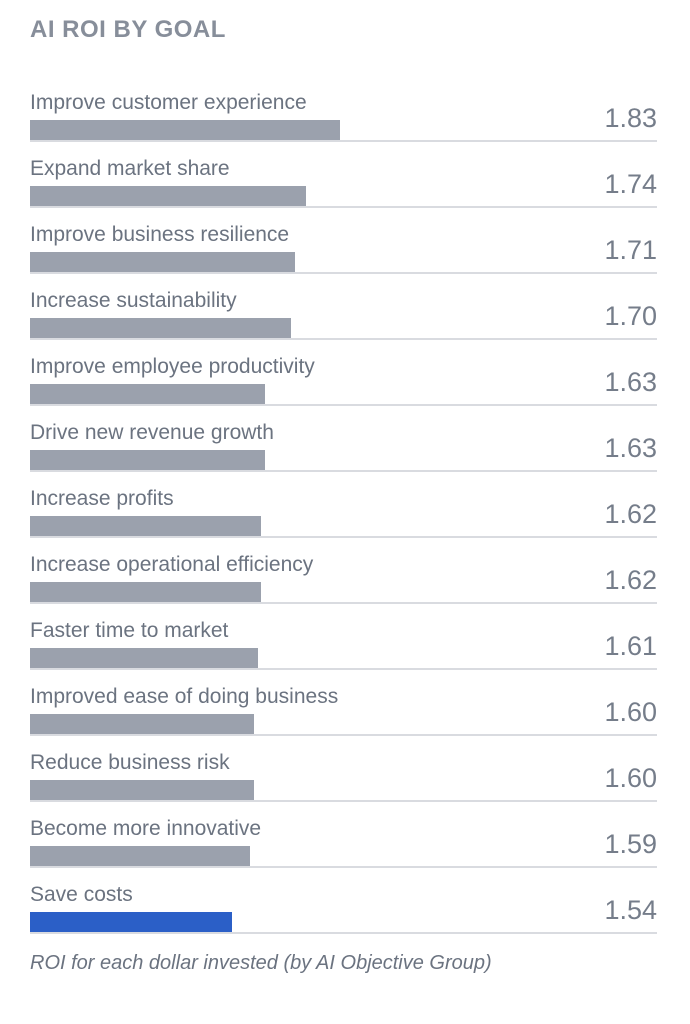 This screenshot has height=1024, width=690. Describe the element at coordinates (343, 644) in the screenshot. I see `bar-row: Faster time to market 1.61` at that location.